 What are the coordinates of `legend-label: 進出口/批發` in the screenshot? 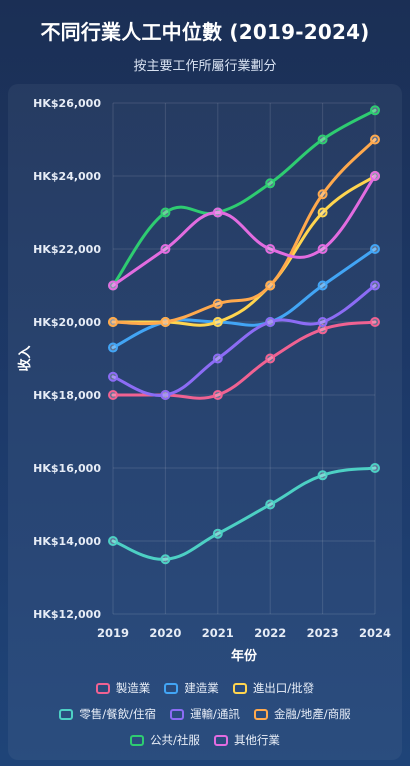 It's located at (283, 688).